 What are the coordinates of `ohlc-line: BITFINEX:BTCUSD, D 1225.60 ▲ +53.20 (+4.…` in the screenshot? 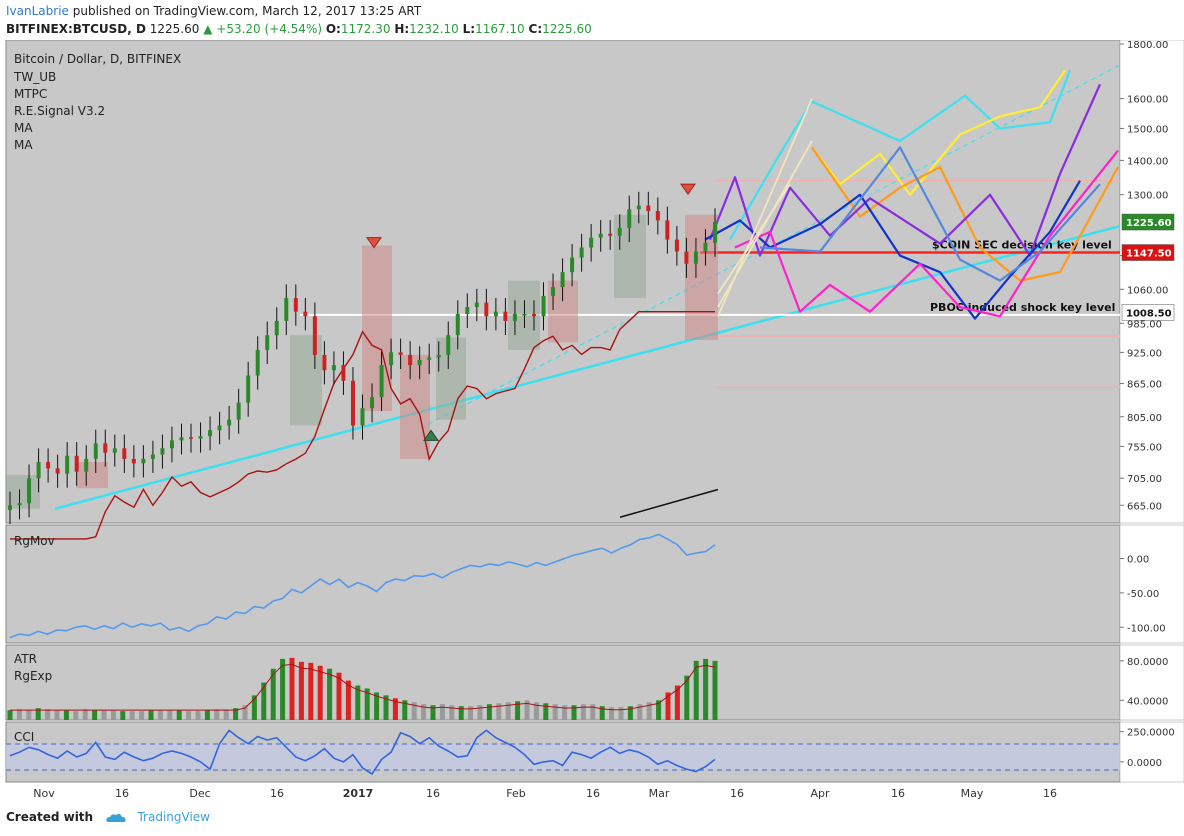 It's located at (299, 29).